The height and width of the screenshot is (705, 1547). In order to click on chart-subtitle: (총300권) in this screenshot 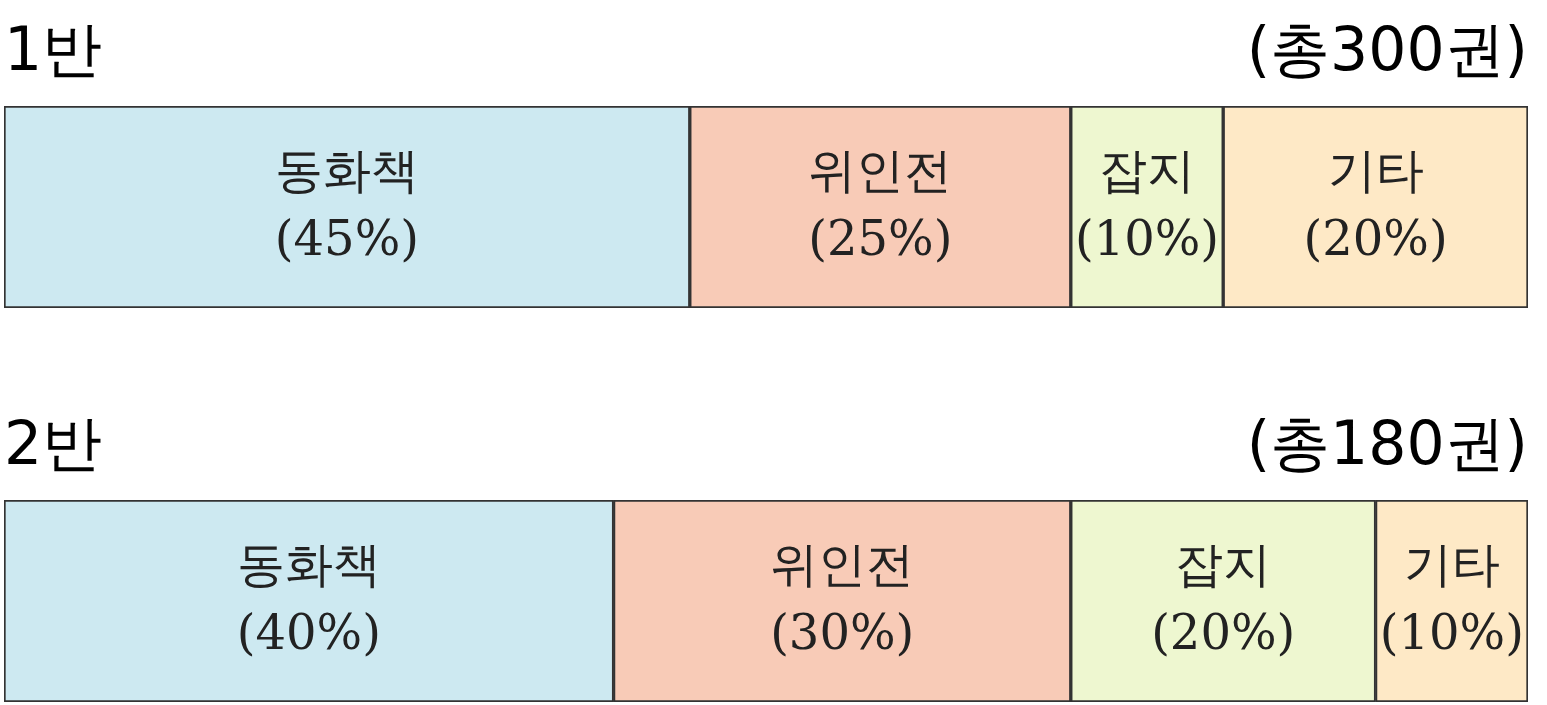, I will do `click(1387, 49)`.